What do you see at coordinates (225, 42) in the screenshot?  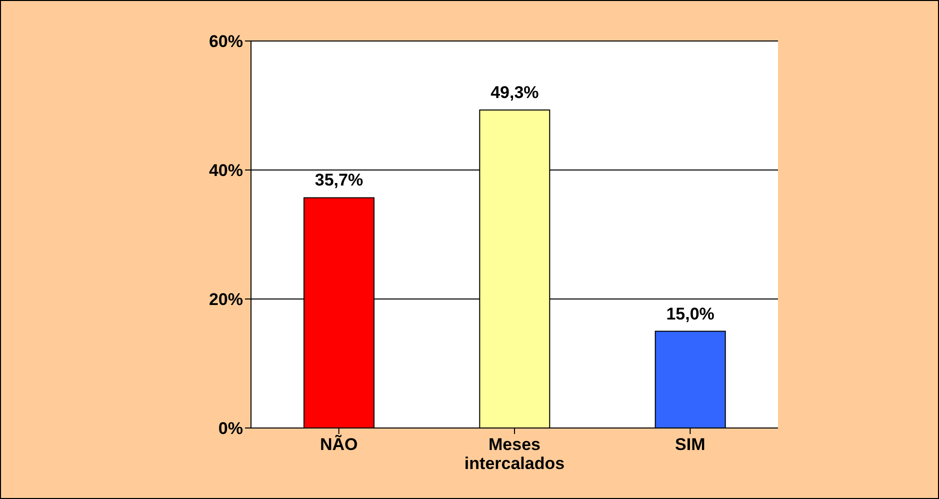 I see `y-tick-label: 60%` at bounding box center [225, 42].